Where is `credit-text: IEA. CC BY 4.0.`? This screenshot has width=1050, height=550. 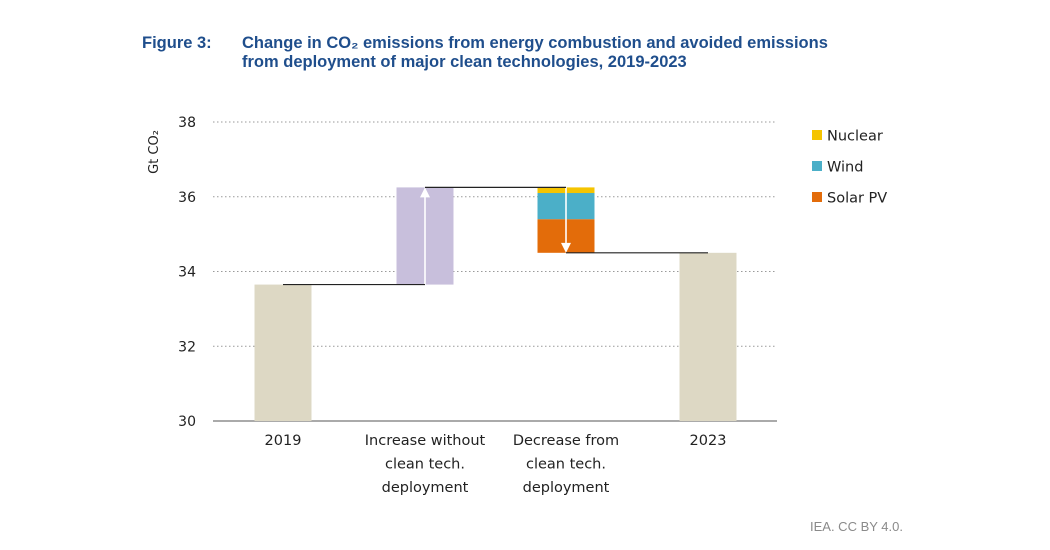
credit-text: IEA. CC BY 4.0. is located at coordinates (856, 526).